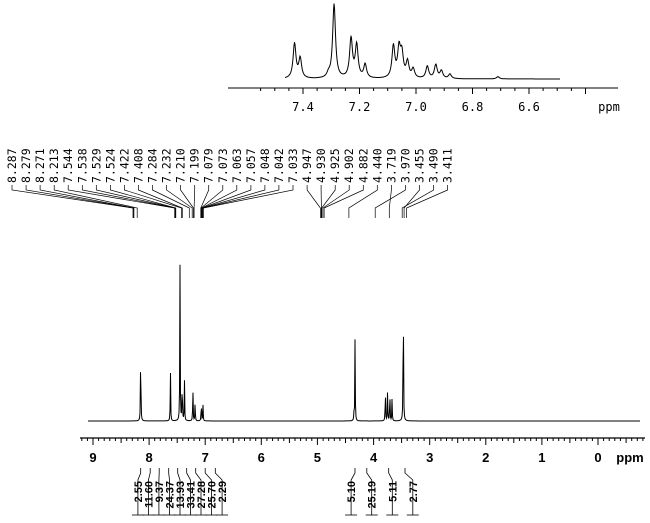 The image size is (650, 523). Describe the element at coordinates (434, 165) in the screenshot. I see `peak-label: 3.490` at that location.